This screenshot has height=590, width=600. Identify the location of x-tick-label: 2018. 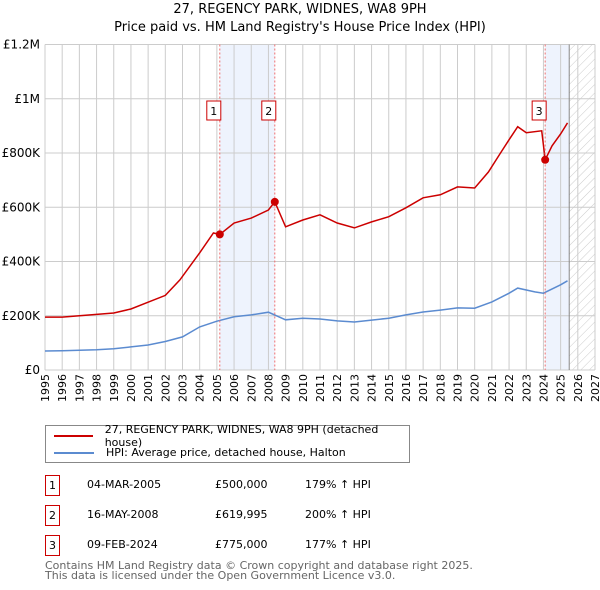
(440, 388).